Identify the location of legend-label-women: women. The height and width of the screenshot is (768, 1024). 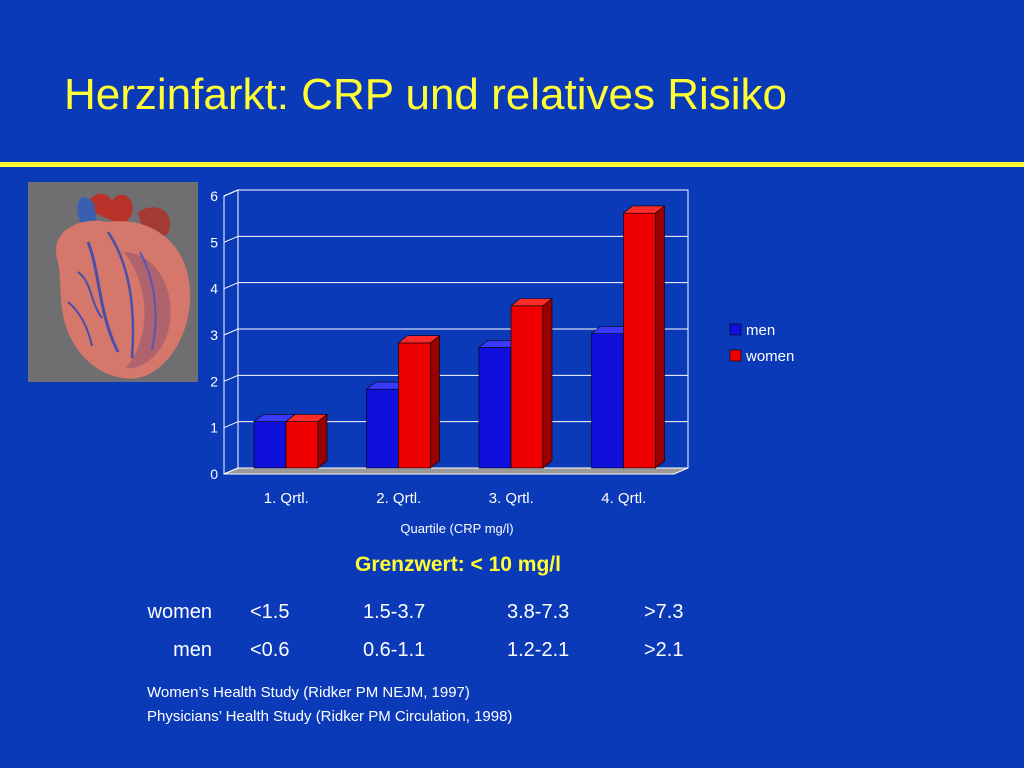
(769, 356).